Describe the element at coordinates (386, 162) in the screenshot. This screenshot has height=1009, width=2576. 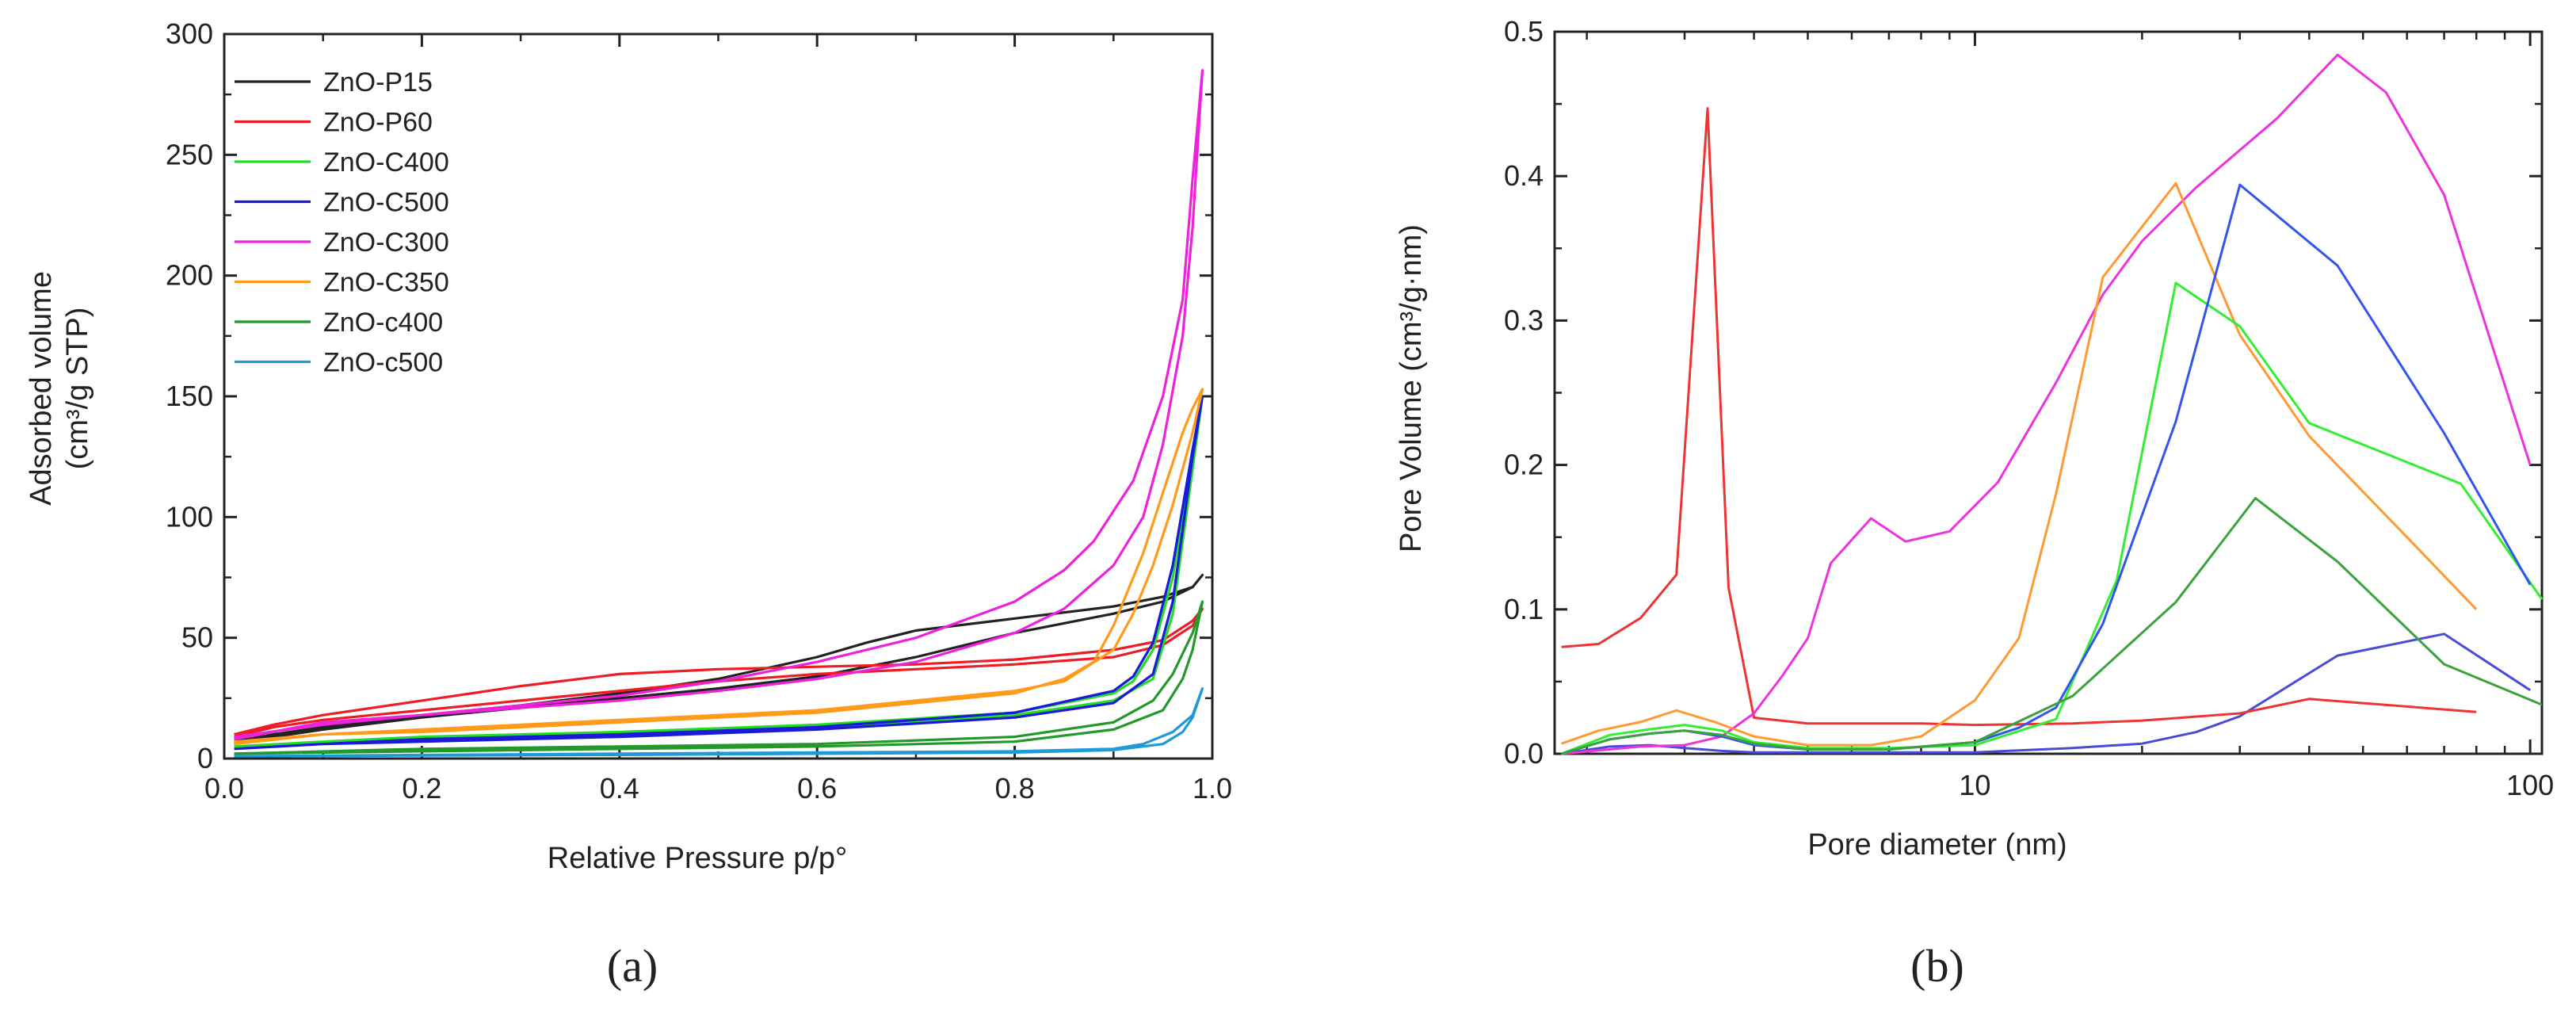
I see `legend-label-a: ZnO-C400` at that location.